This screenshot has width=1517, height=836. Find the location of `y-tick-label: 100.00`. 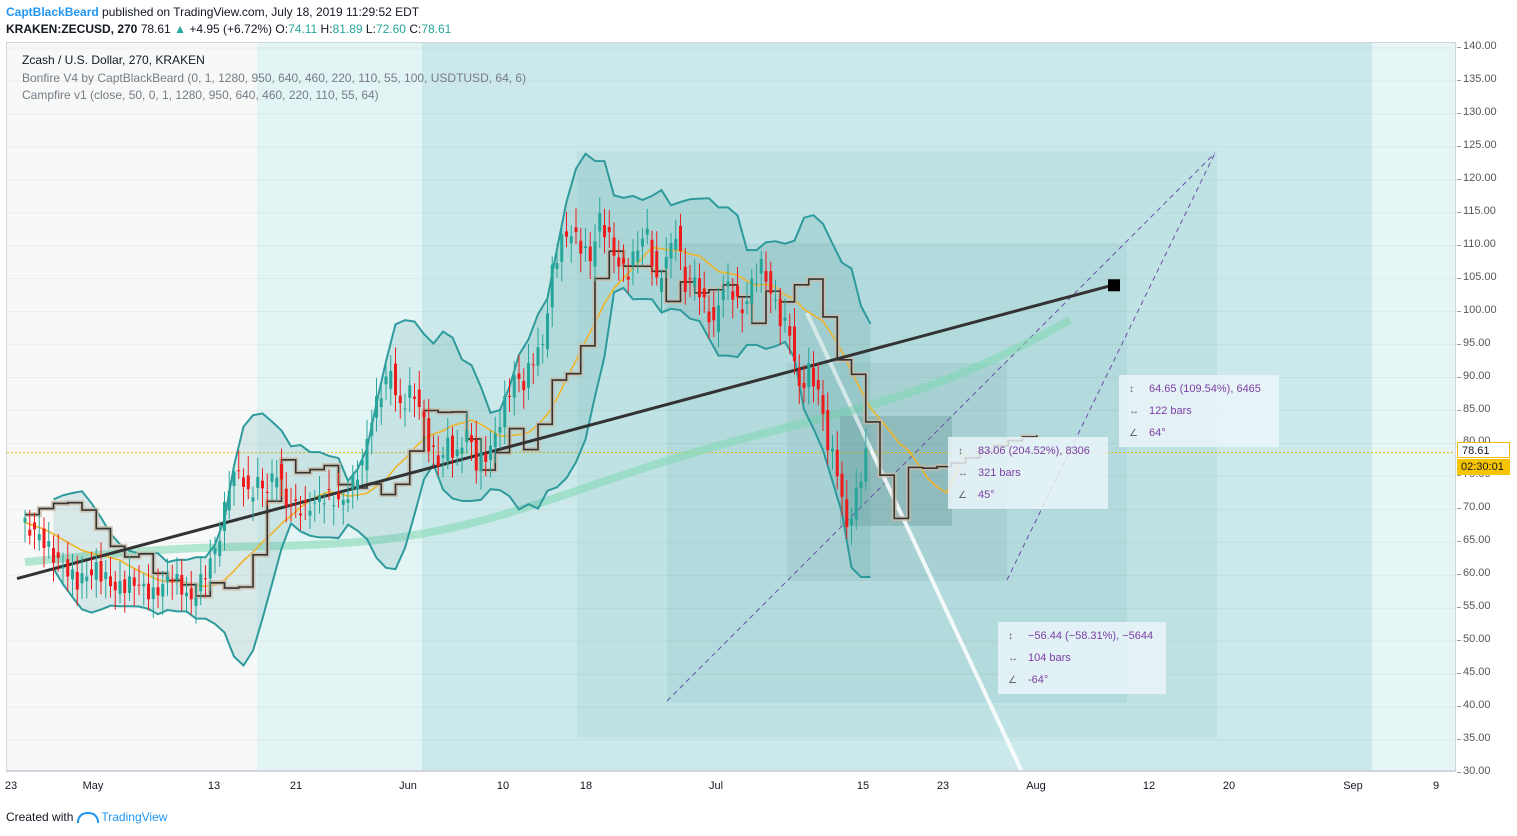

y-tick-label: 100.00 is located at coordinates (1477, 309).